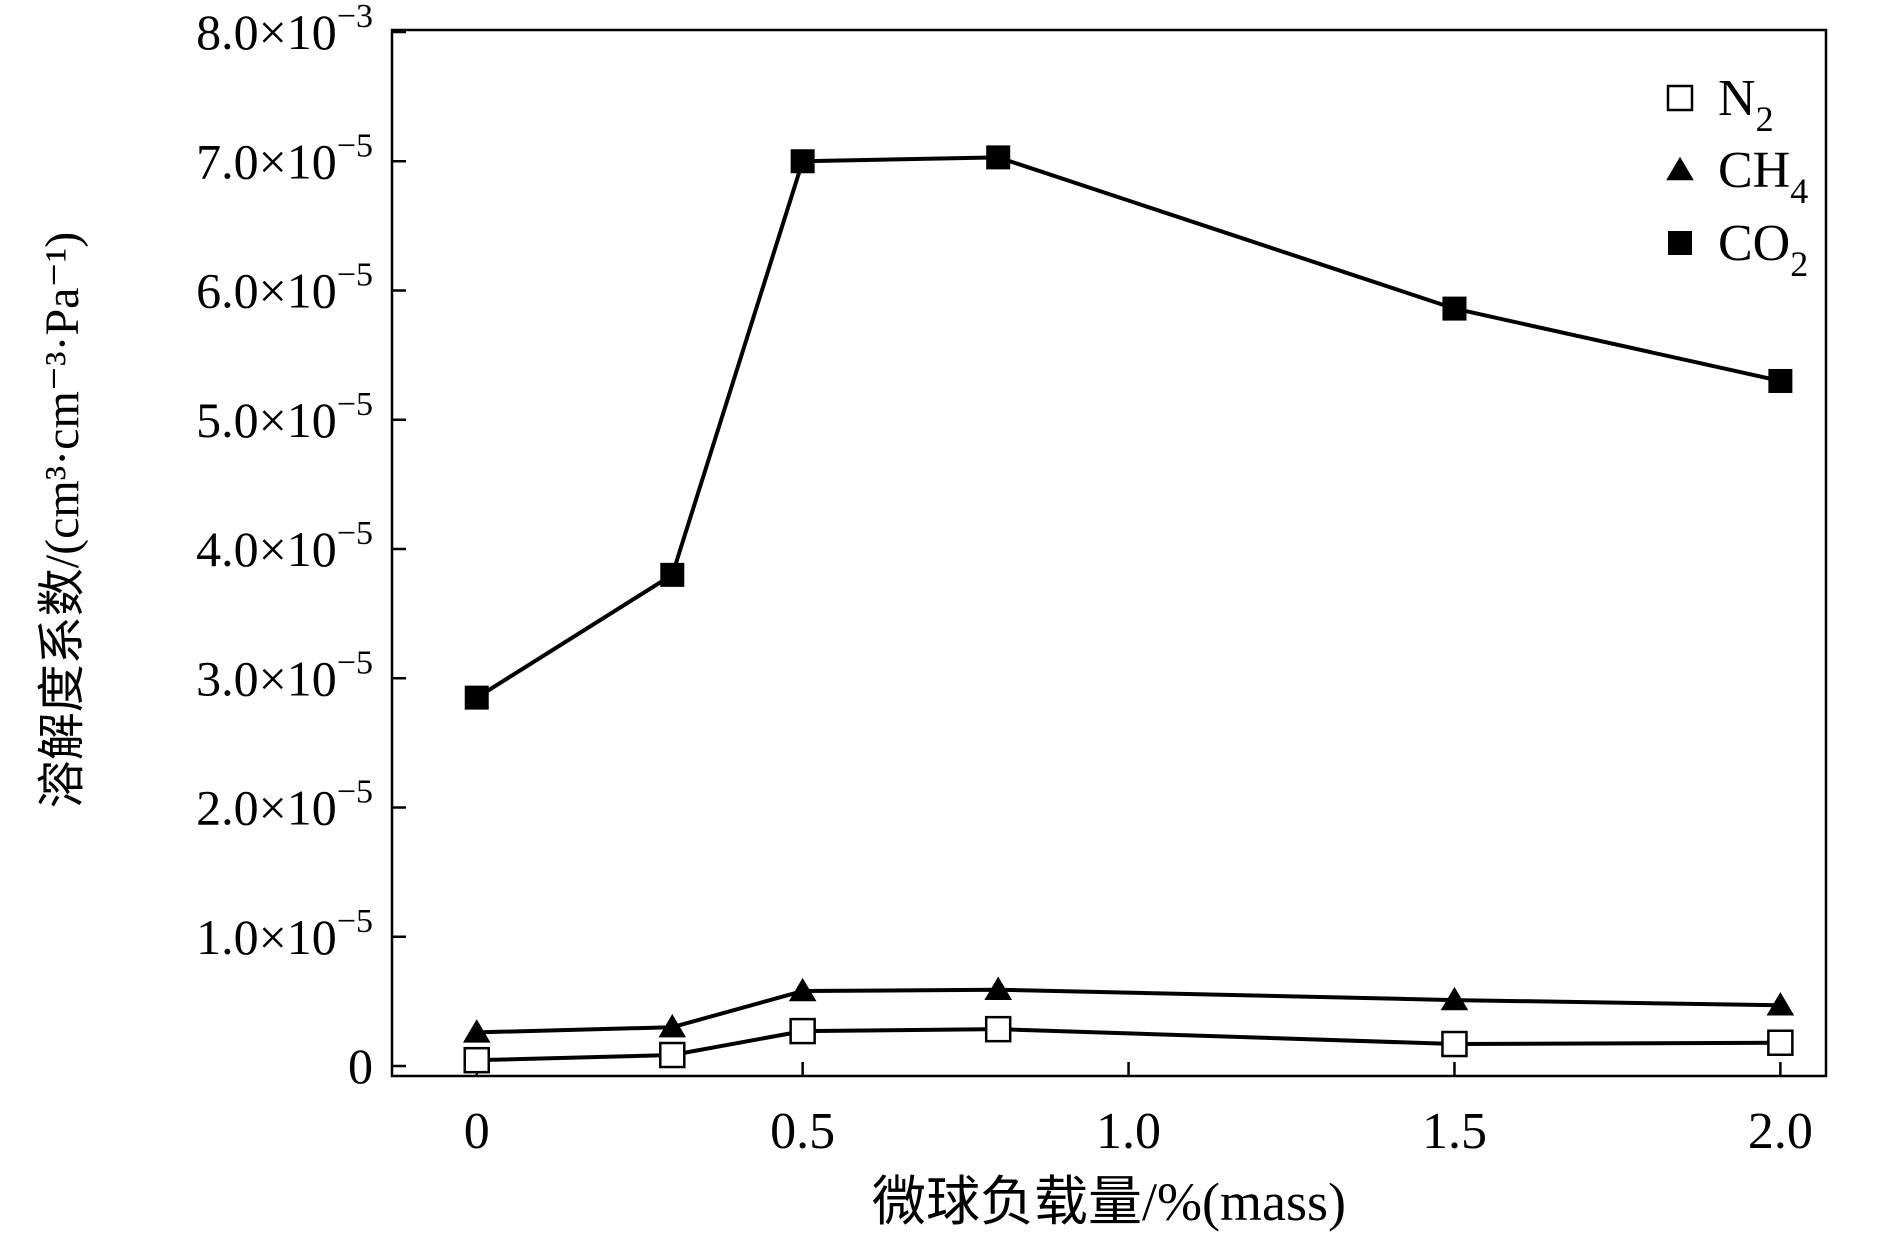  What do you see at coordinates (1763, 176) in the screenshot?
I see `legend-label: CH4` at bounding box center [1763, 176].